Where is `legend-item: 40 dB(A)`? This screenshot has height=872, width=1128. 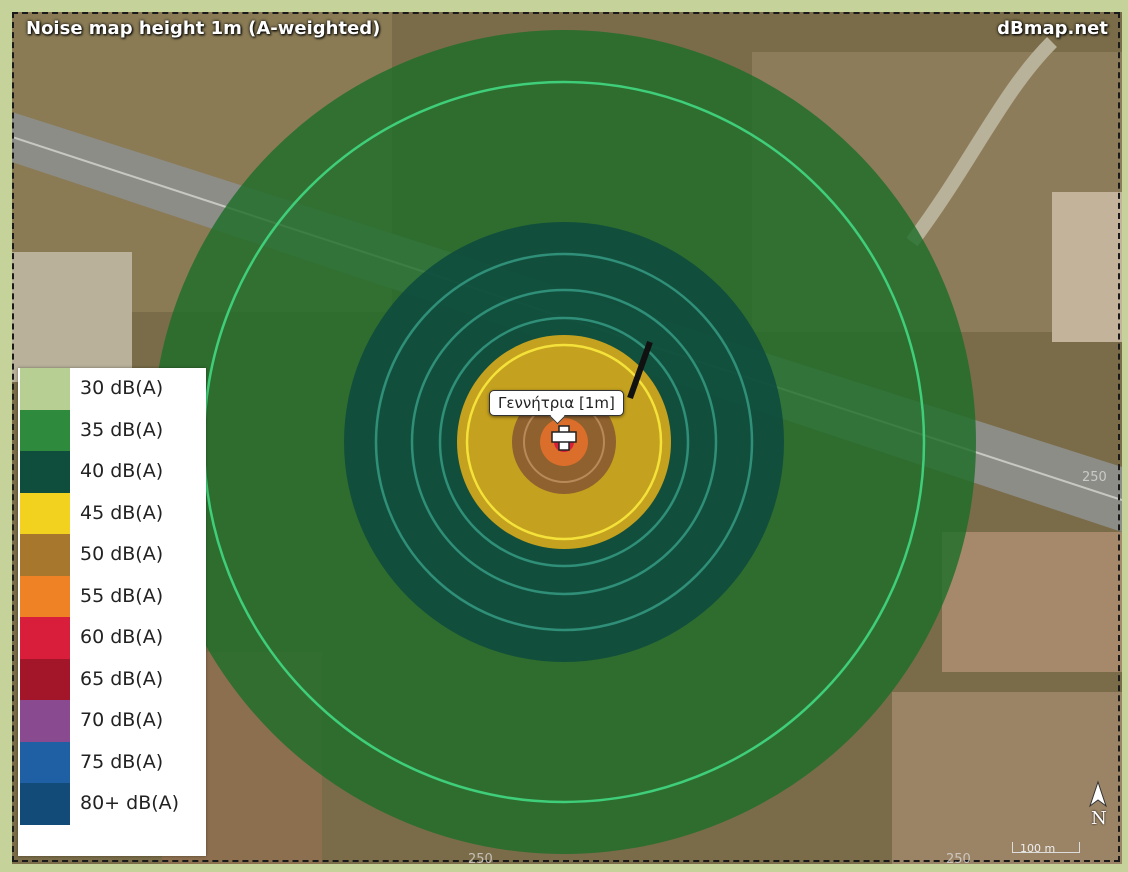 legend-item: 40 dB(A) is located at coordinates (112, 472).